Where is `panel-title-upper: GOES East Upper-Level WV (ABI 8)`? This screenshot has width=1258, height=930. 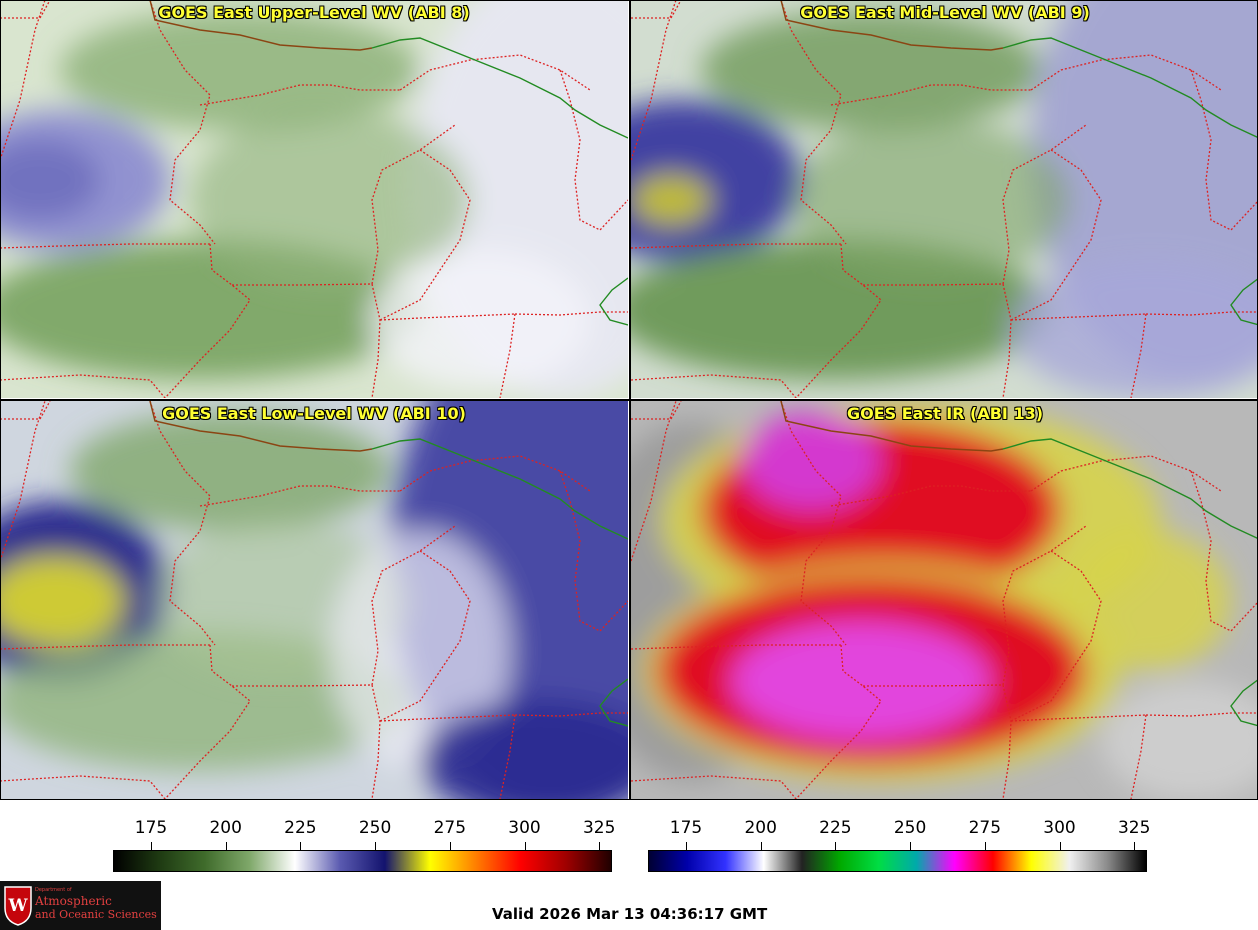 panel-title-upper: GOES East Upper-Level WV (ABI 8) is located at coordinates (314, 12).